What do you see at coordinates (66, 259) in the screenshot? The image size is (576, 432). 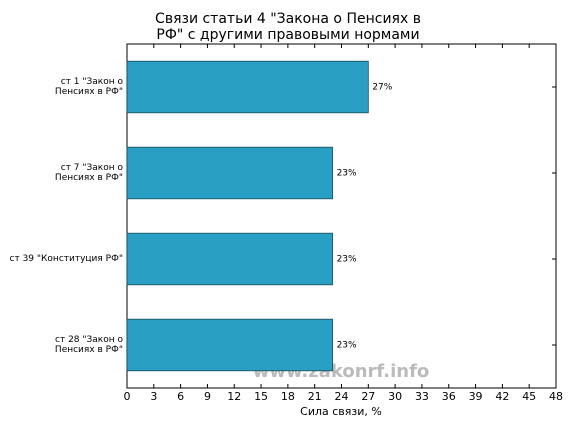 I see `y-tick-label: ст 39 "Конституция РФ"` at bounding box center [66, 259].